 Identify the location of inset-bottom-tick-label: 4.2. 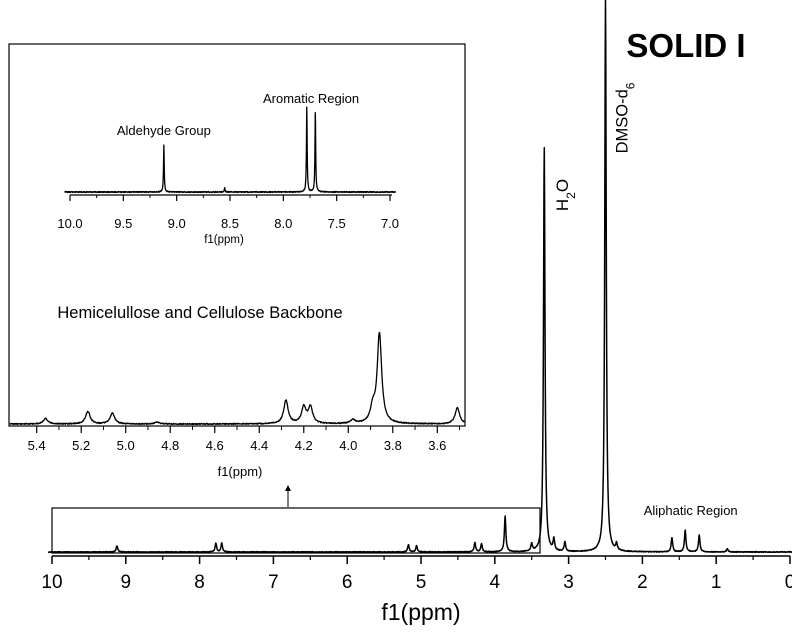
(304, 445).